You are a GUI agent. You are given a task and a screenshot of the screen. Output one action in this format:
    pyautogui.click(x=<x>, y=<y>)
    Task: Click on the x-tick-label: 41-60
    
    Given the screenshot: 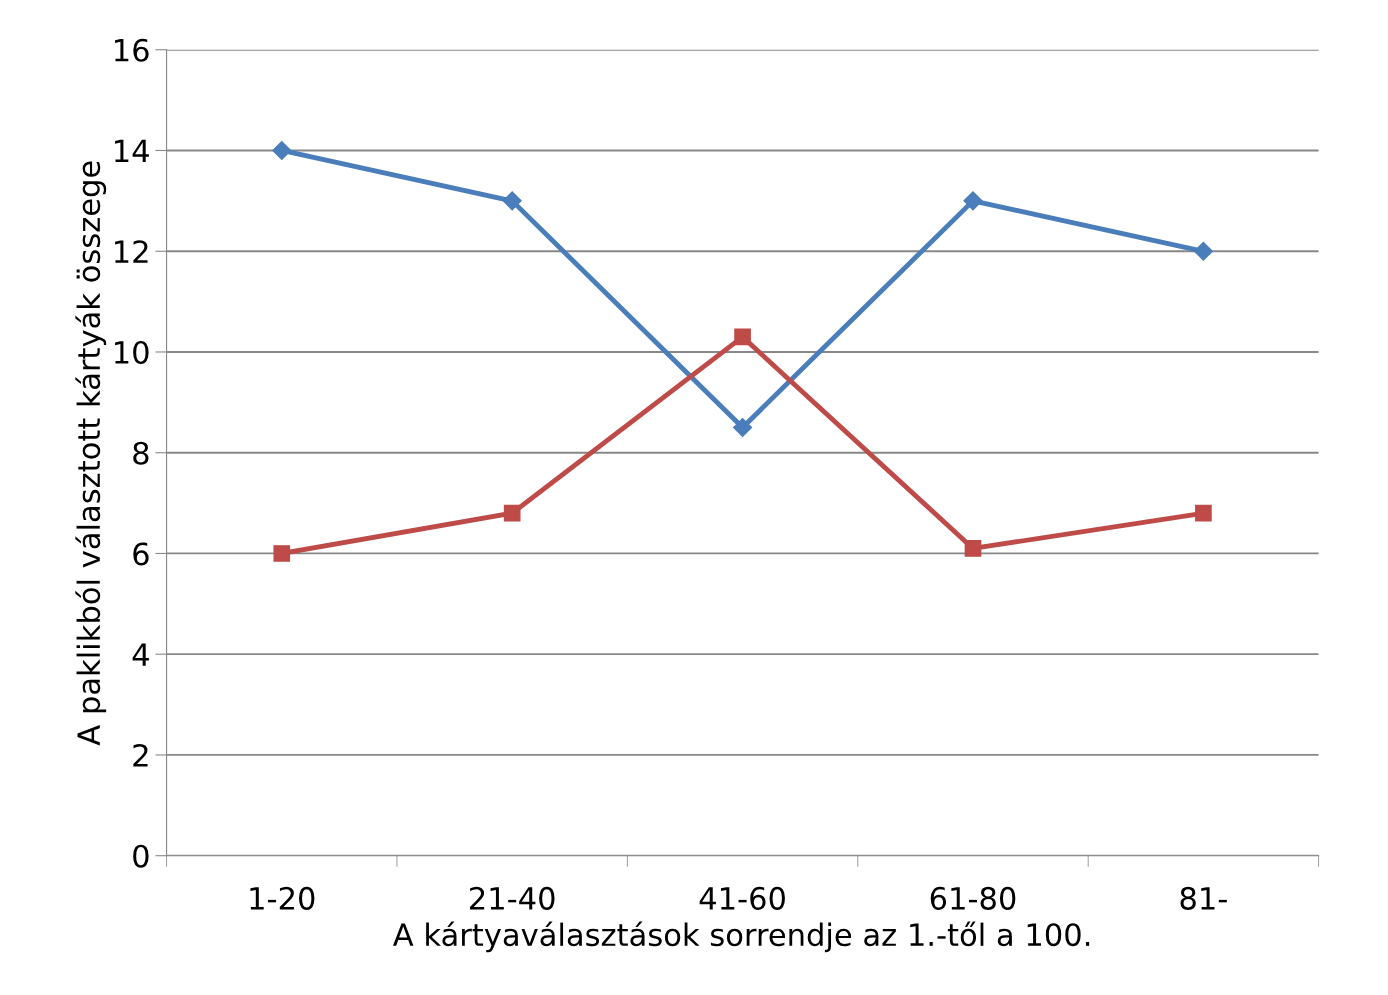 What is the action you would take?
    pyautogui.click(x=742, y=898)
    